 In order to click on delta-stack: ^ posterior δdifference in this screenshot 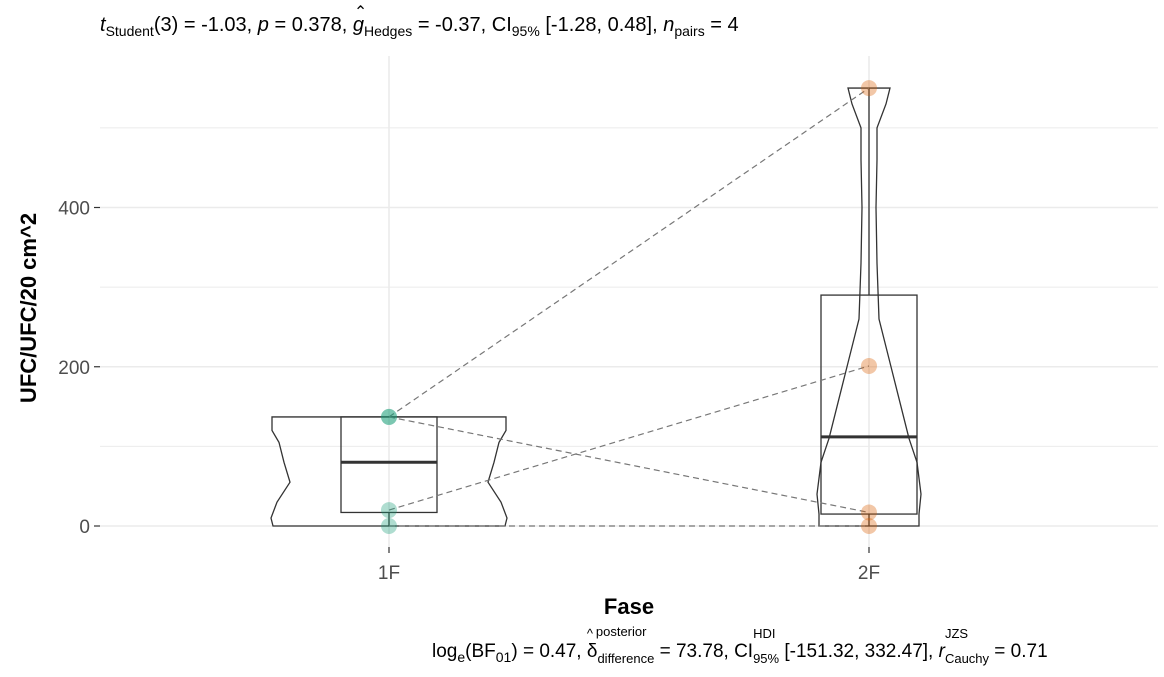, I will do `click(620, 645)`.